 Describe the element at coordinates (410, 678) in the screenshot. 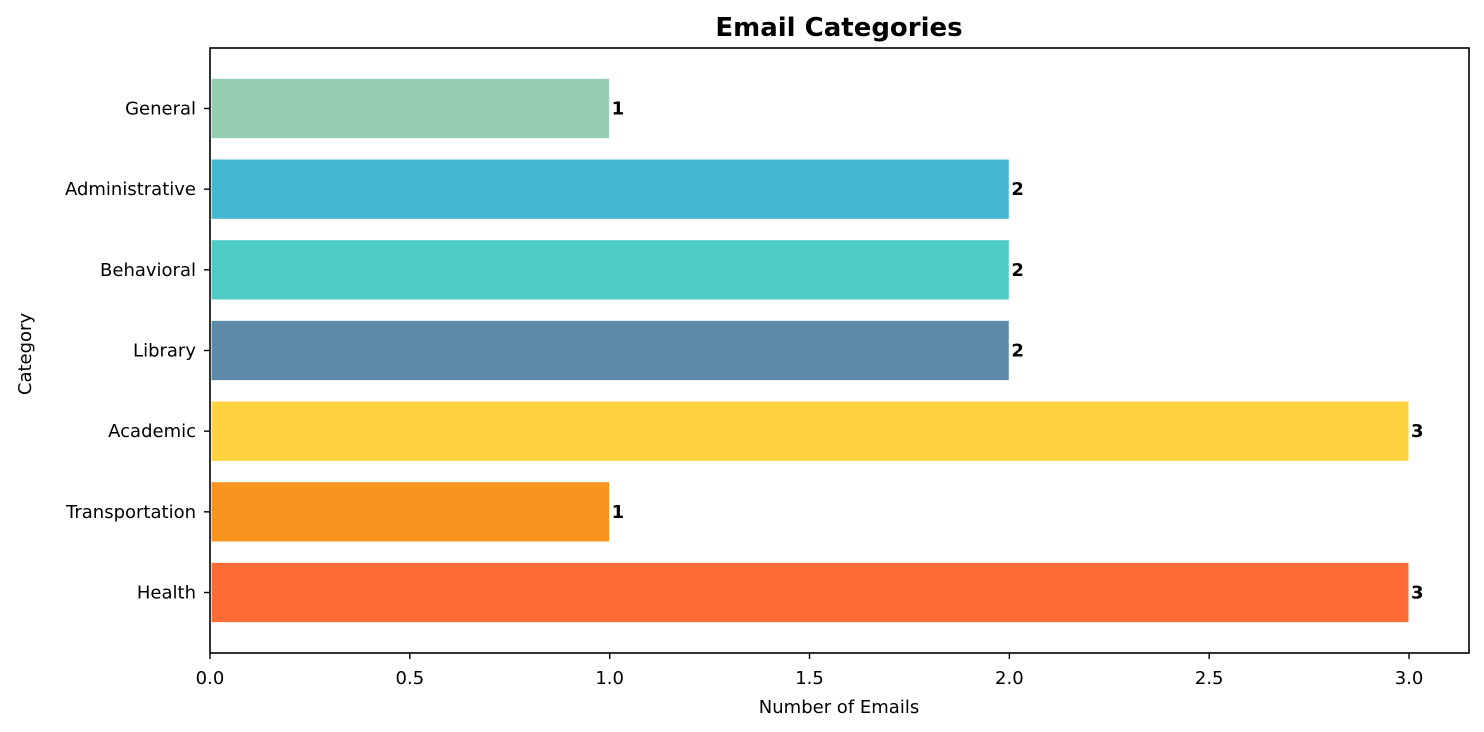

I see `x-tick-label: 0.5` at that location.